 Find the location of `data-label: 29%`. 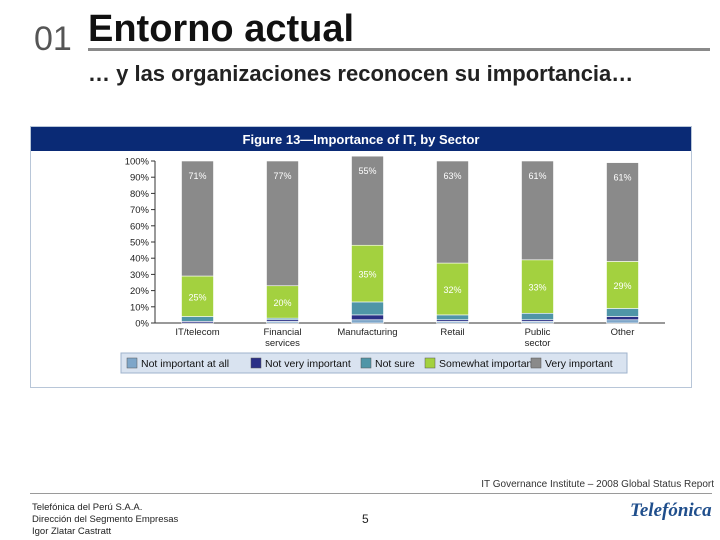

data-label: 29% is located at coordinates (622, 286).